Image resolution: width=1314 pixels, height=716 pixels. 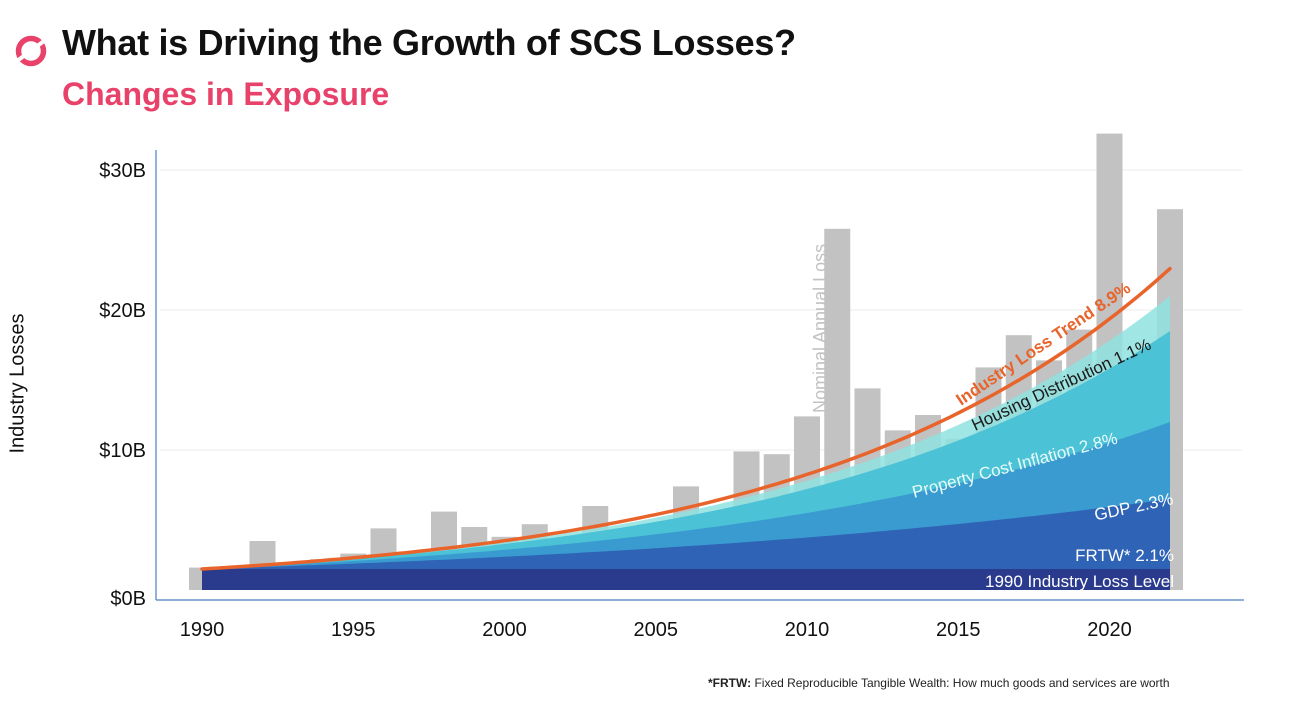 What do you see at coordinates (1109, 630) in the screenshot?
I see `x-tick-label: 2020` at bounding box center [1109, 630].